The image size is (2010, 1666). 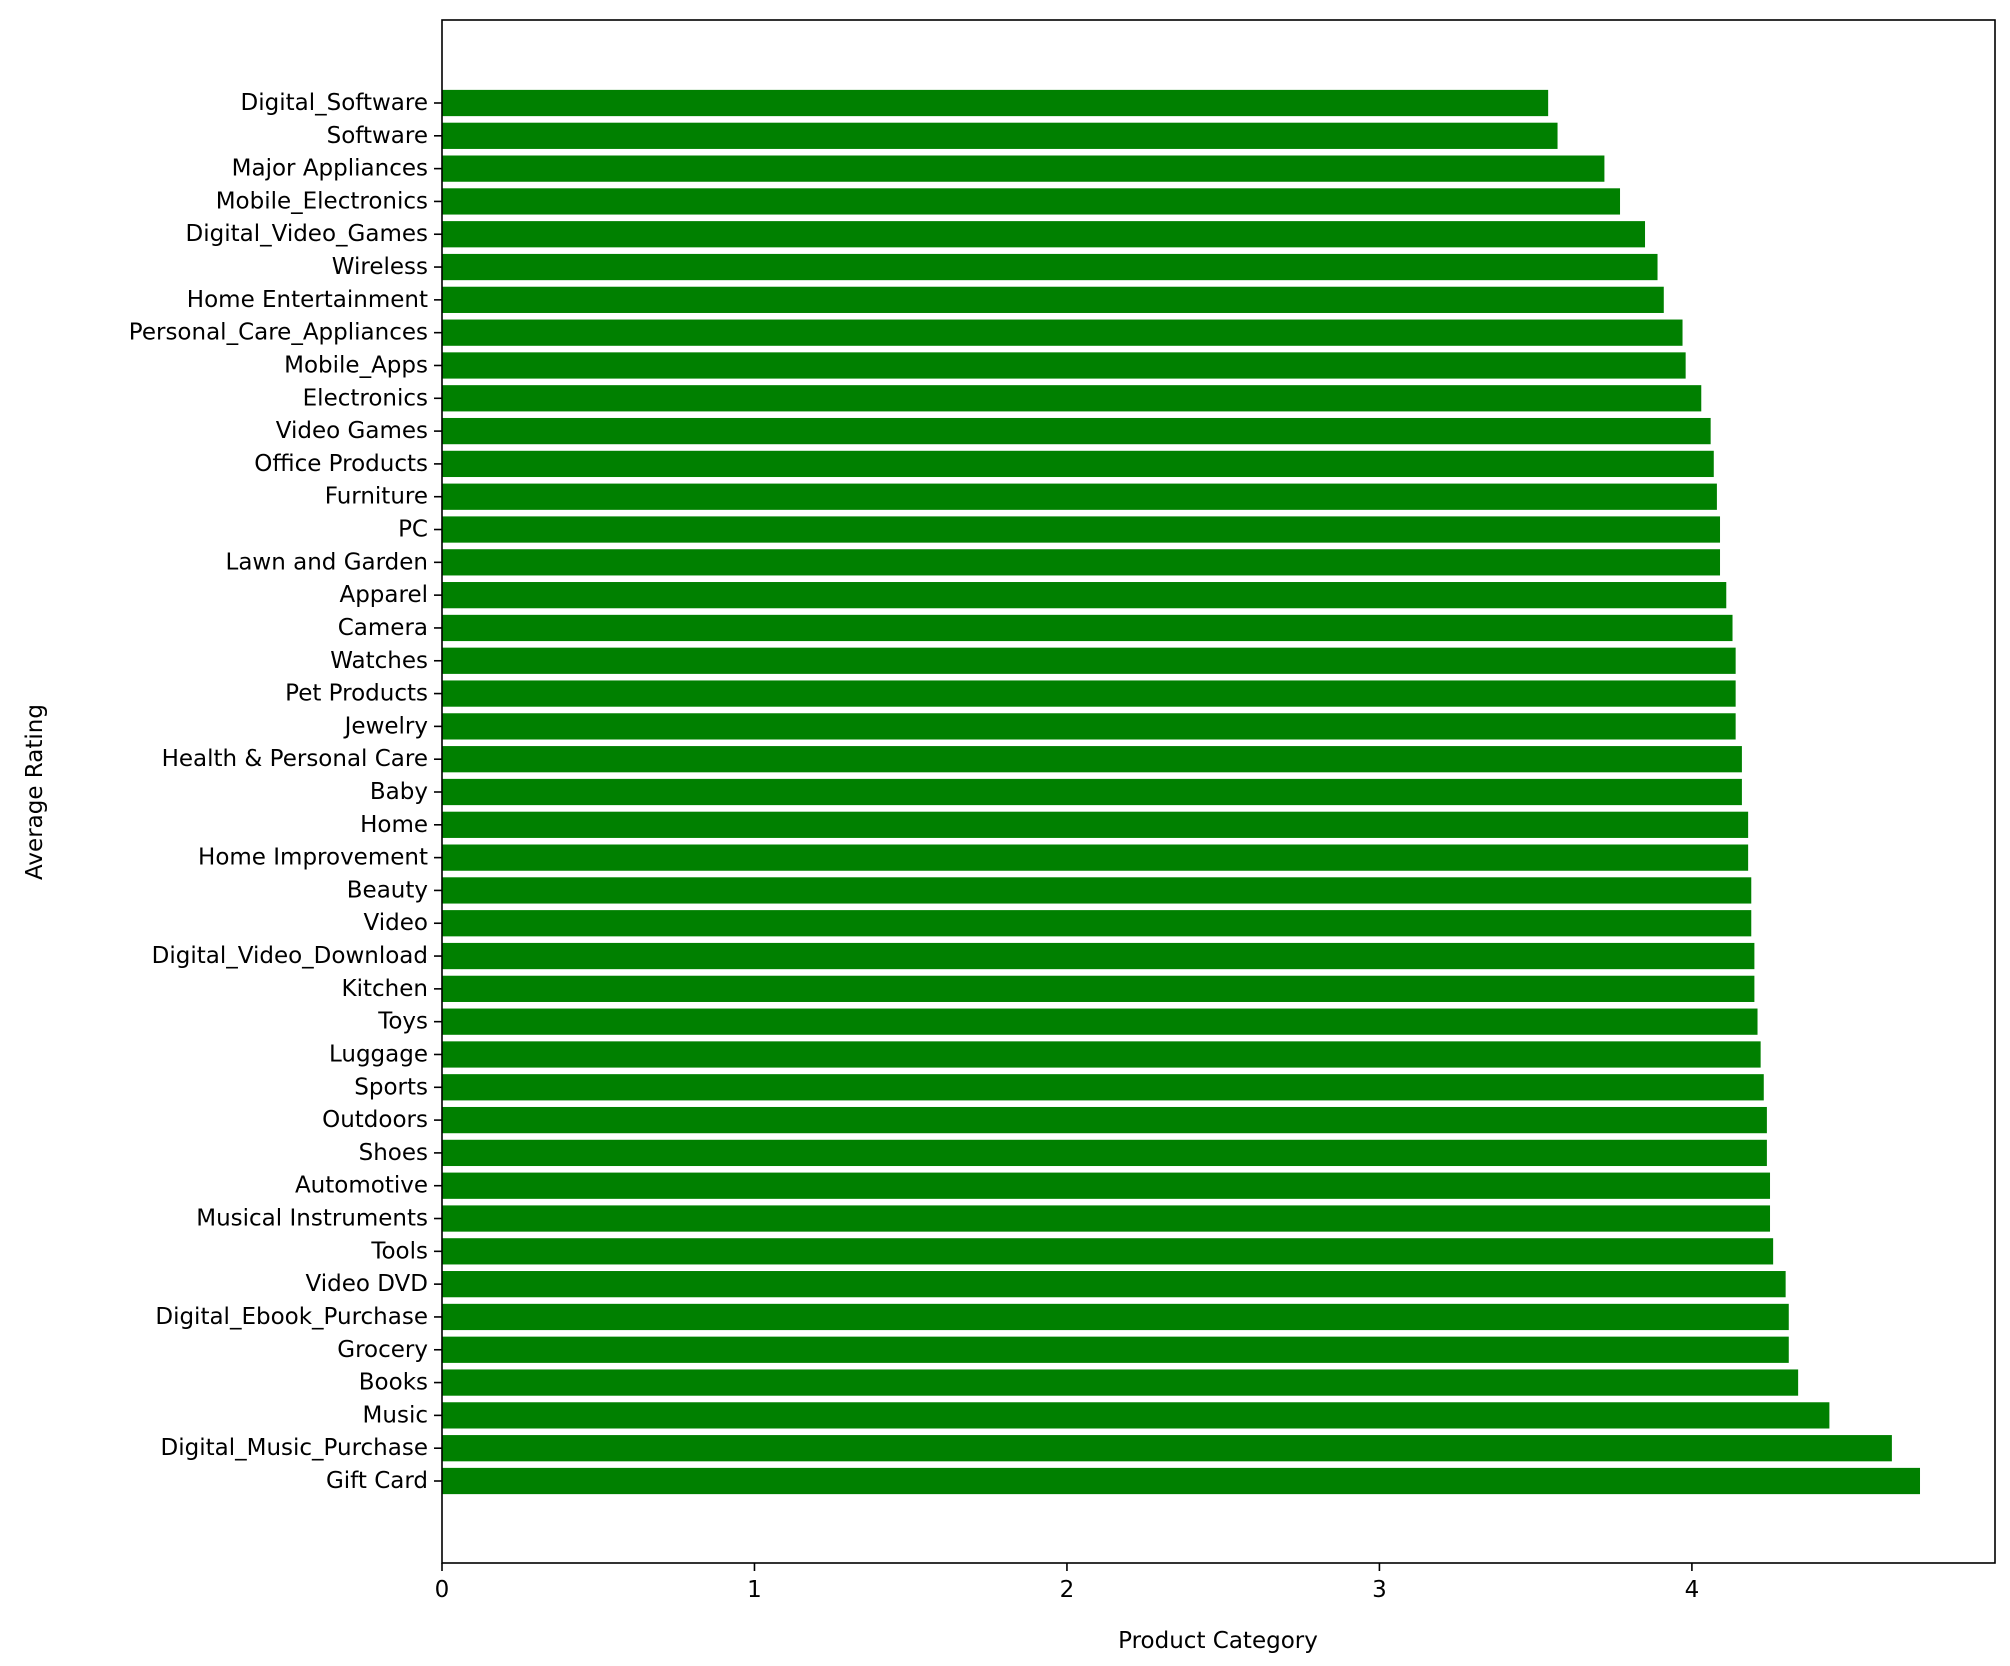 What do you see at coordinates (330, 169) in the screenshot?
I see `y-tick-label: Major Appliances` at bounding box center [330, 169].